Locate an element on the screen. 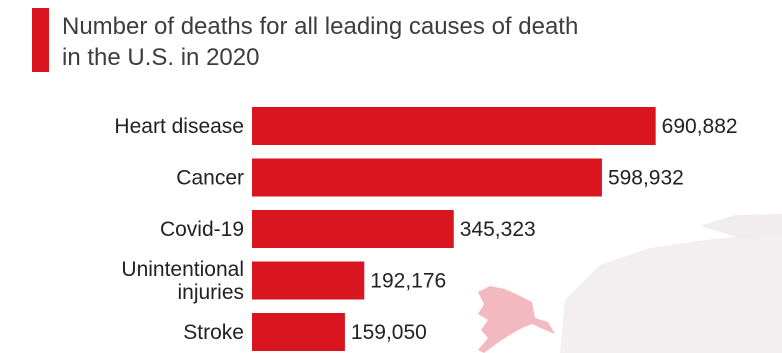  value-label: 159,050 is located at coordinates (389, 332).